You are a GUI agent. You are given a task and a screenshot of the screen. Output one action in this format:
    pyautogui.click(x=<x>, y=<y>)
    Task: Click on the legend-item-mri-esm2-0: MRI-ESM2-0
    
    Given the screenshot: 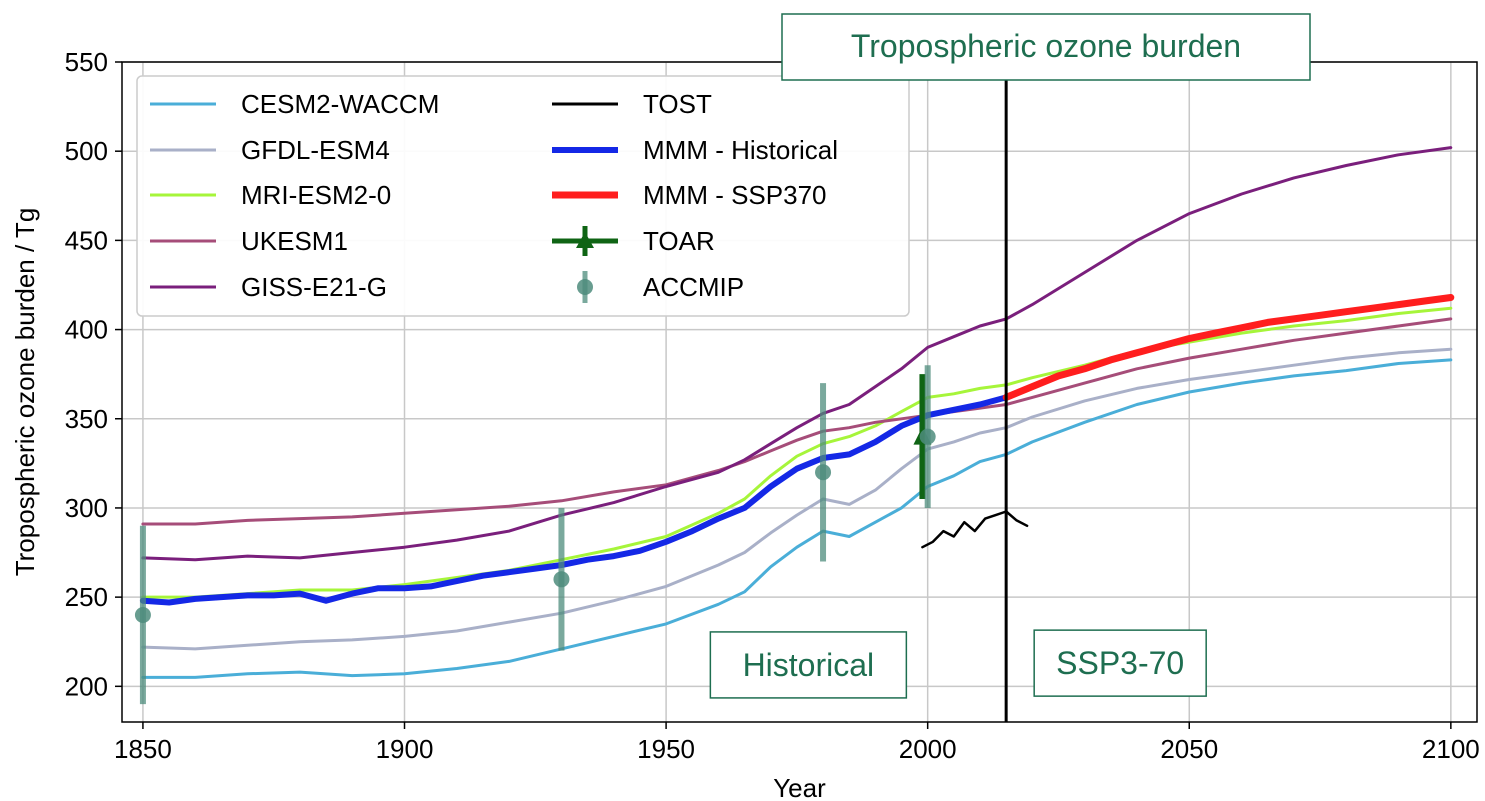 What is the action you would take?
    pyautogui.click(x=270, y=195)
    